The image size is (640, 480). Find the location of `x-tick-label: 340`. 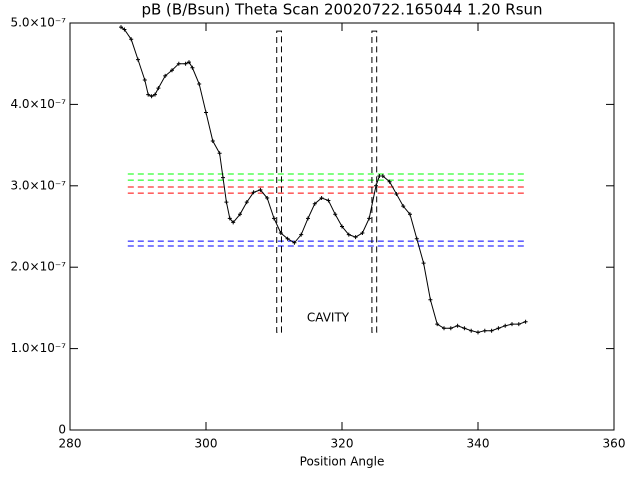

x-tick-label: 340 is located at coordinates (478, 444).